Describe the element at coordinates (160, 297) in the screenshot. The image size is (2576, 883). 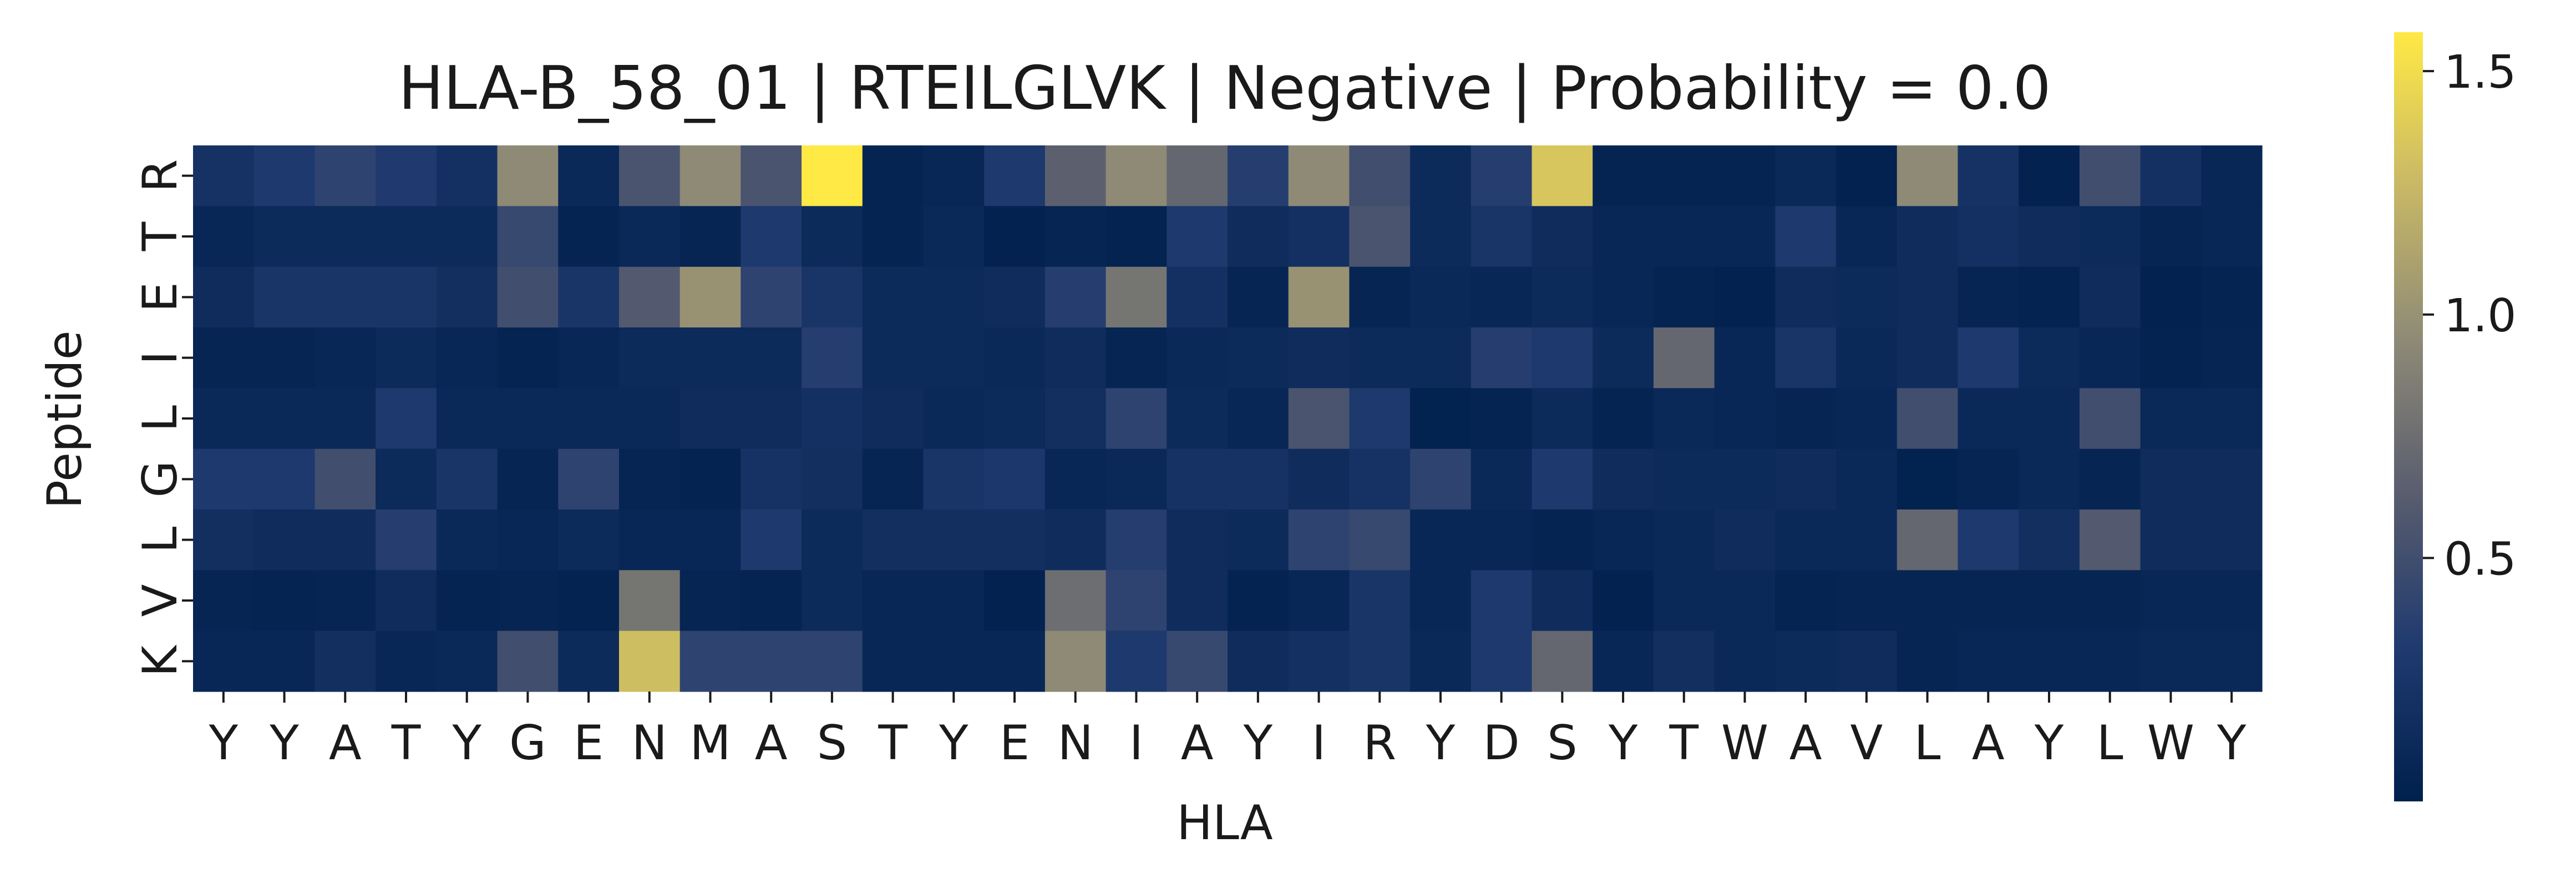
I see `y-tick-label: E` at that location.